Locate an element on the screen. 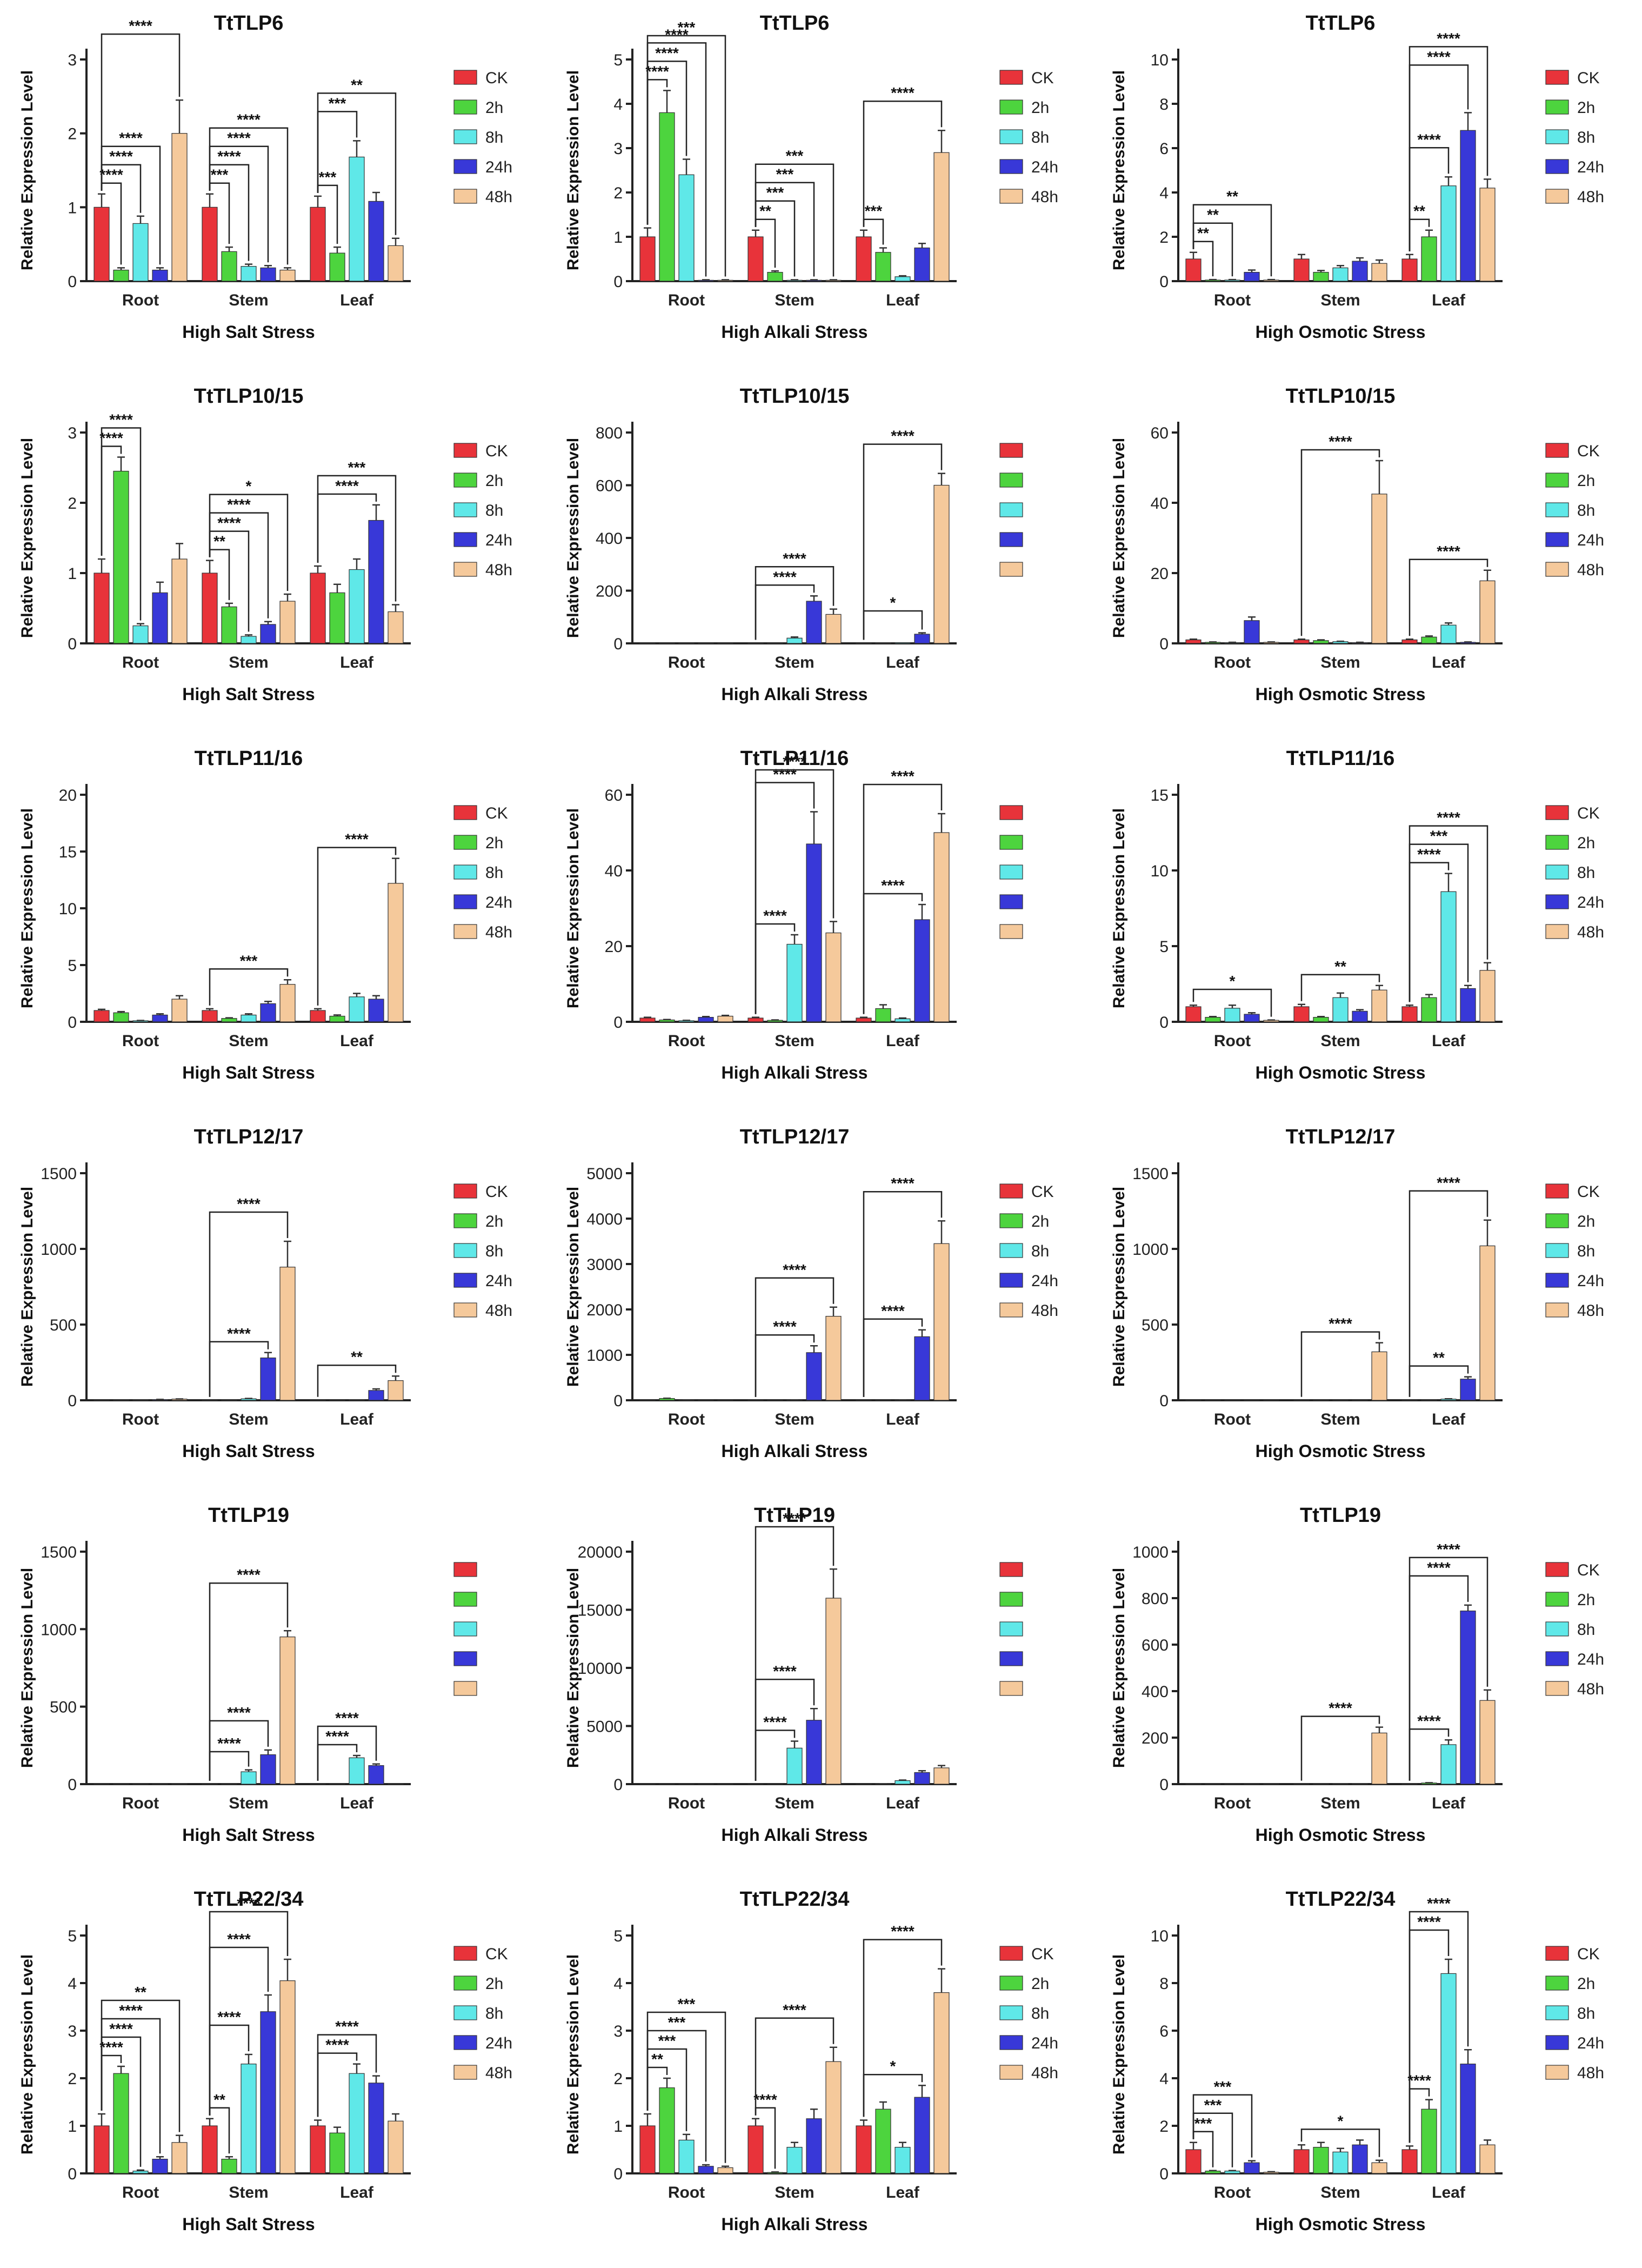  bar-48h-Root is located at coordinates (725, 1019).